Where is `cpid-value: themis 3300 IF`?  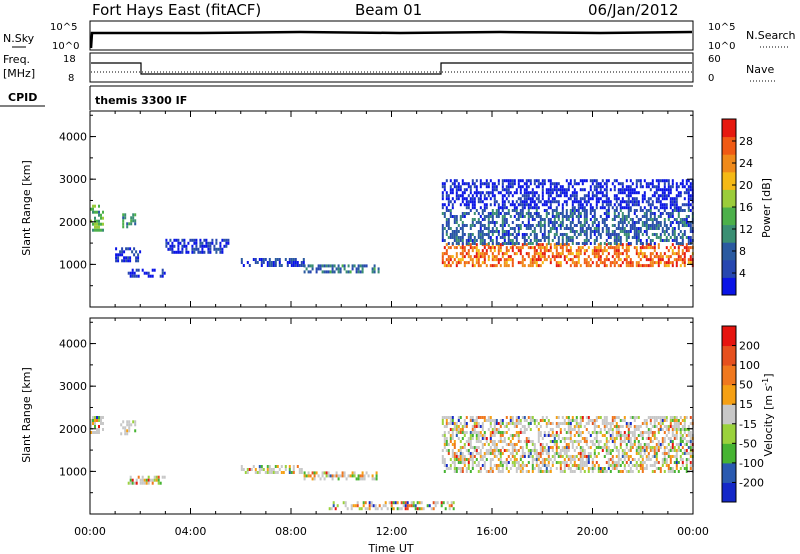
cpid-value: themis 3300 IF is located at coordinates (141, 100).